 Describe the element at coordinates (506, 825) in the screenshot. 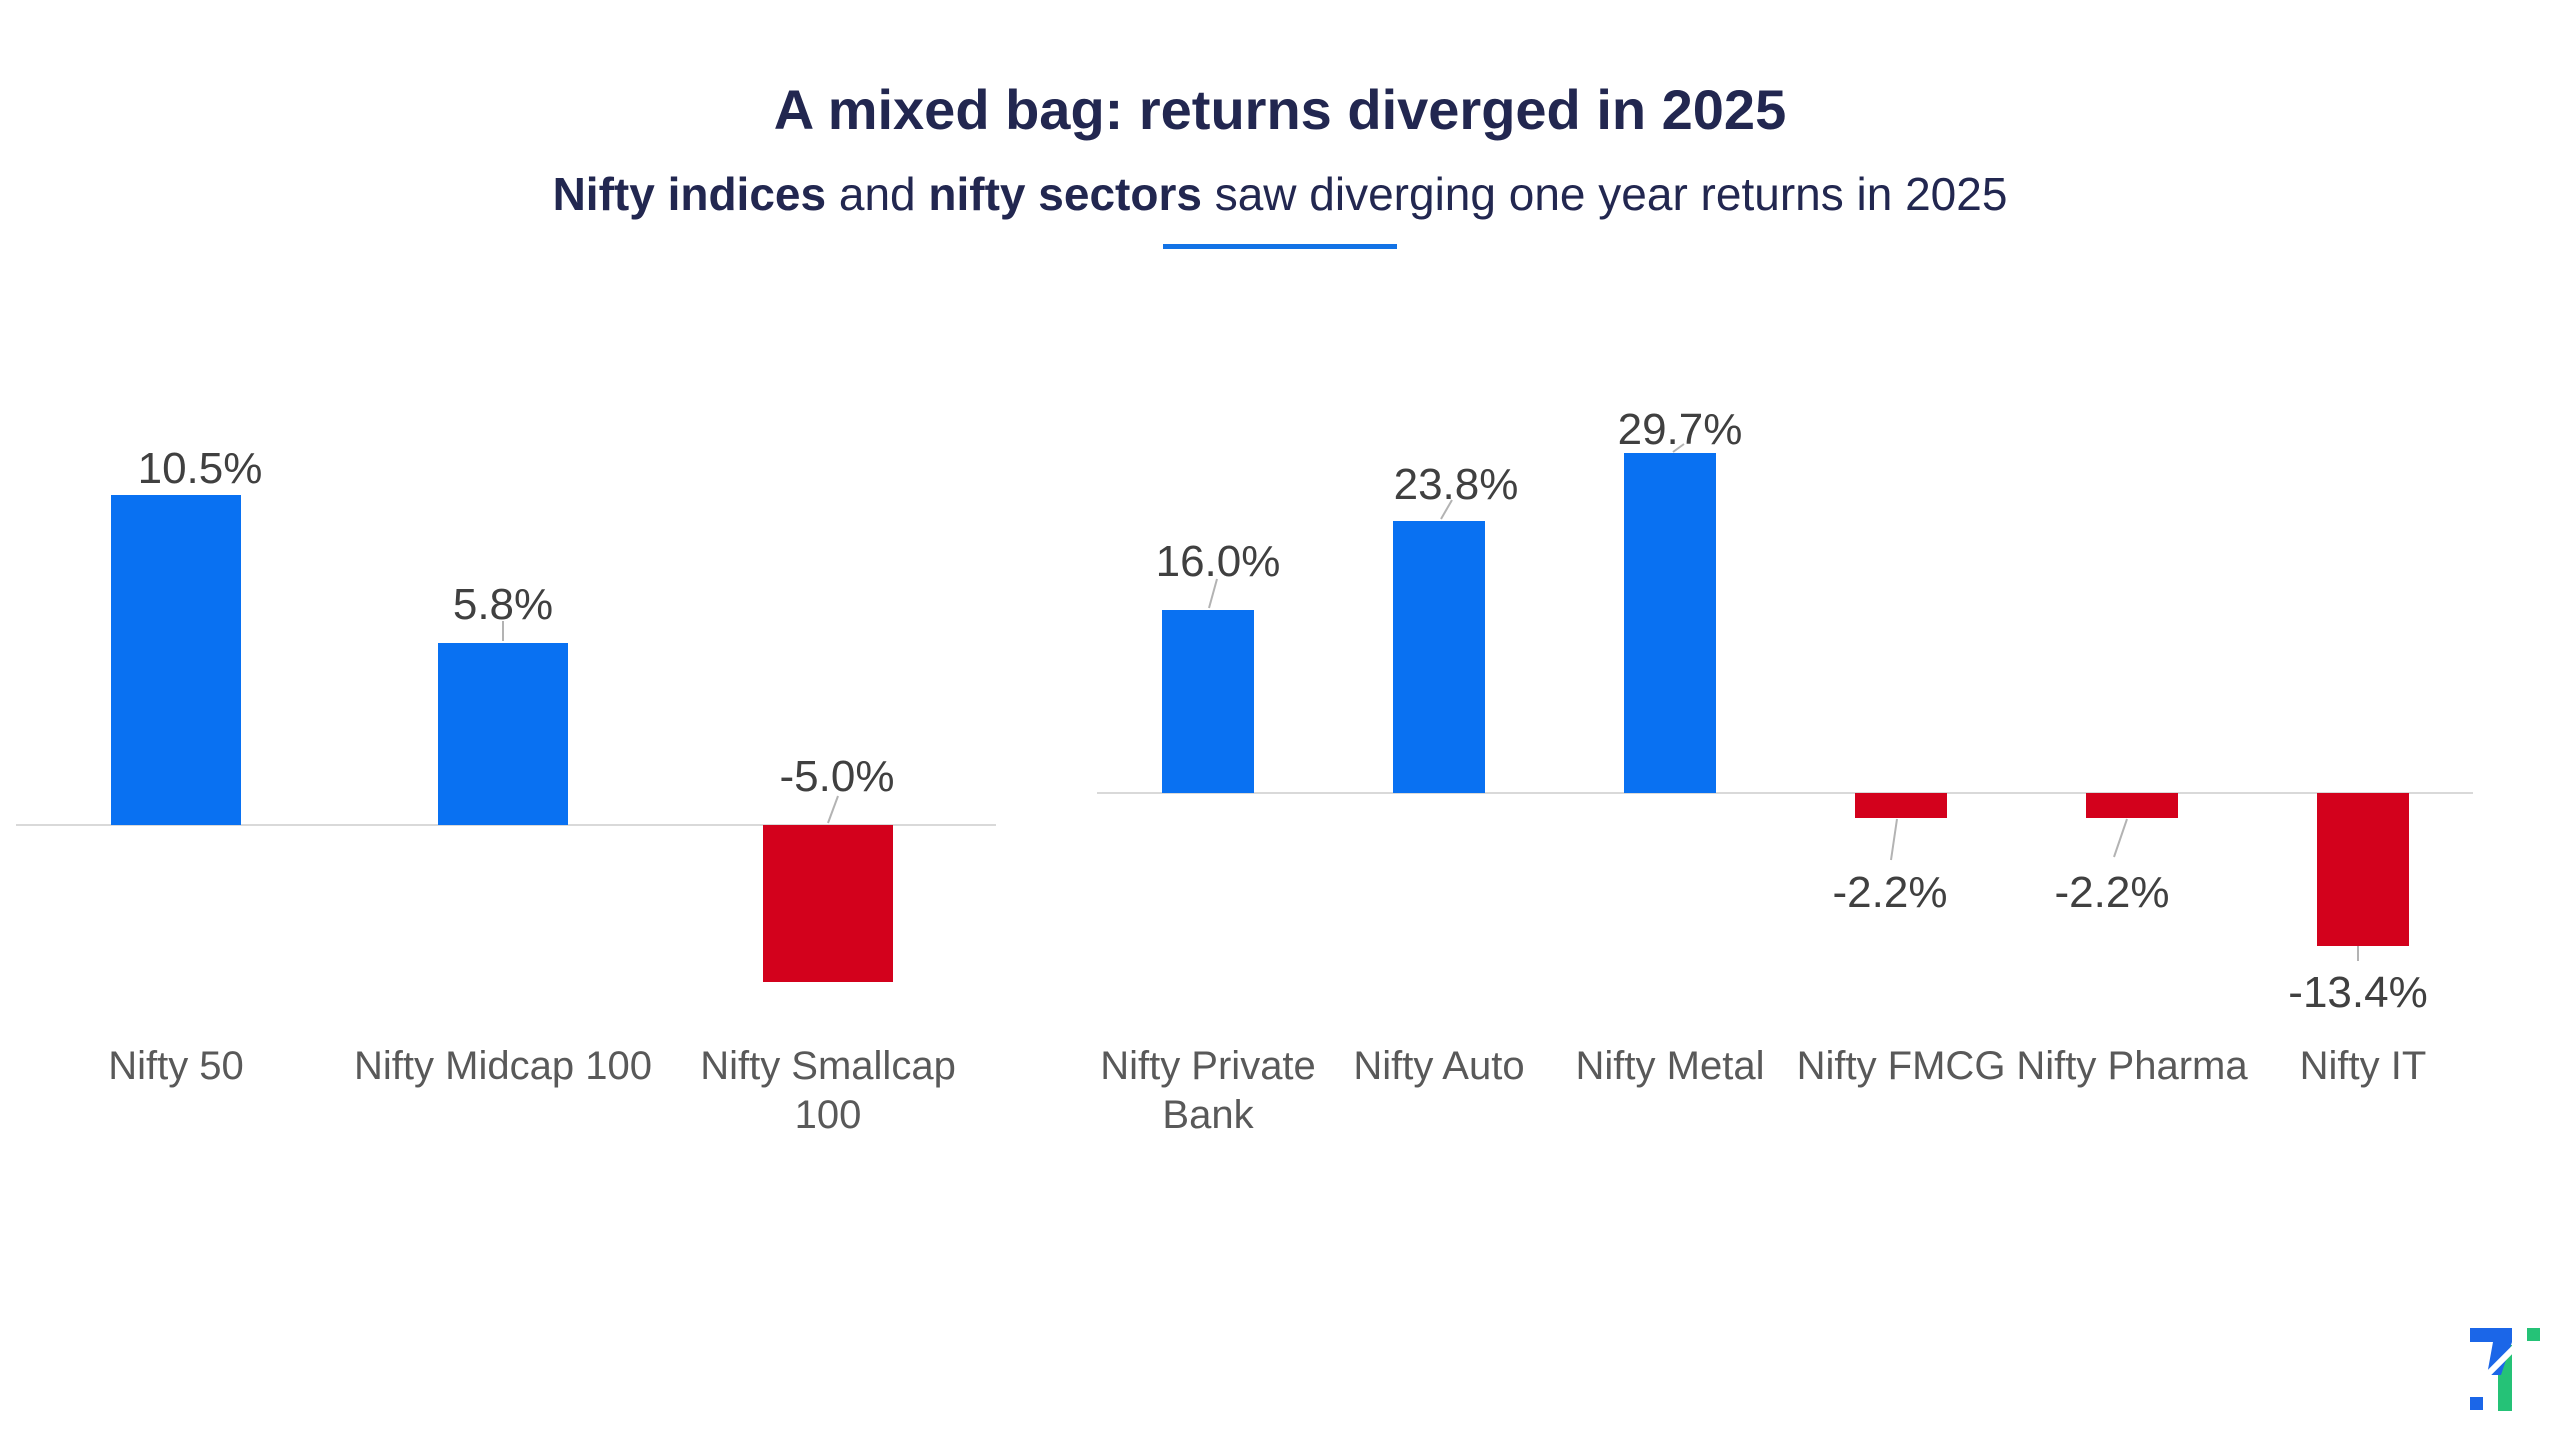

I see `indices-chart-axis-line` at that location.